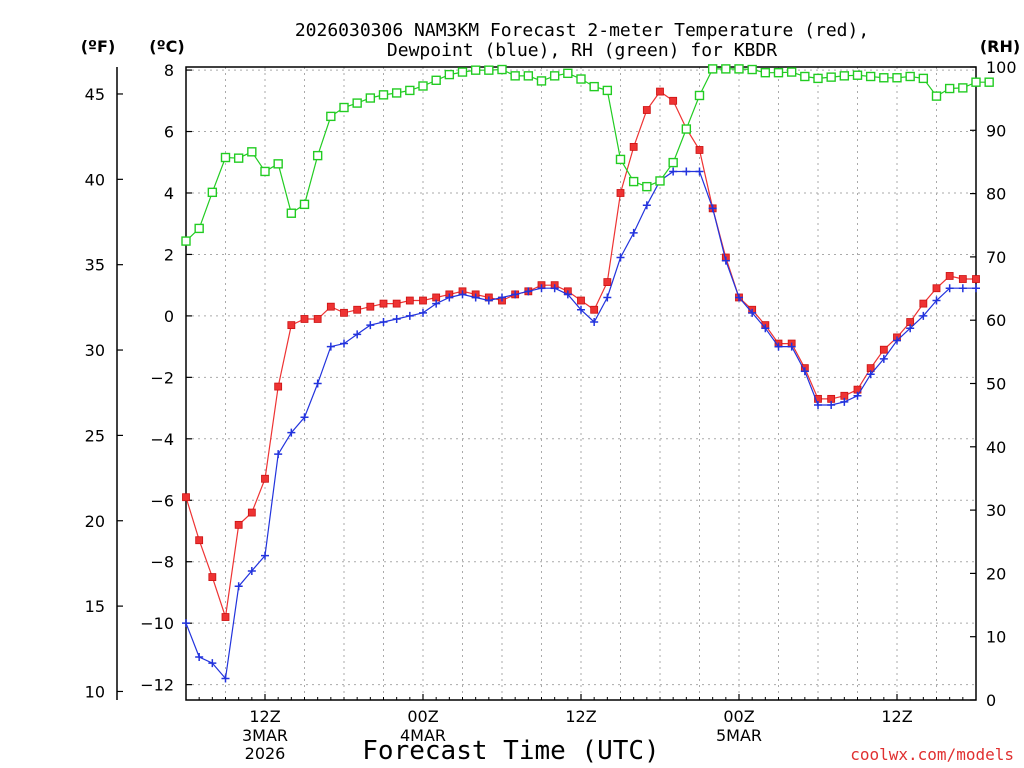 This screenshot has height=768, width=1024. What do you see at coordinates (162, 439) in the screenshot?
I see `celsius-tick-label: −4` at bounding box center [162, 439].